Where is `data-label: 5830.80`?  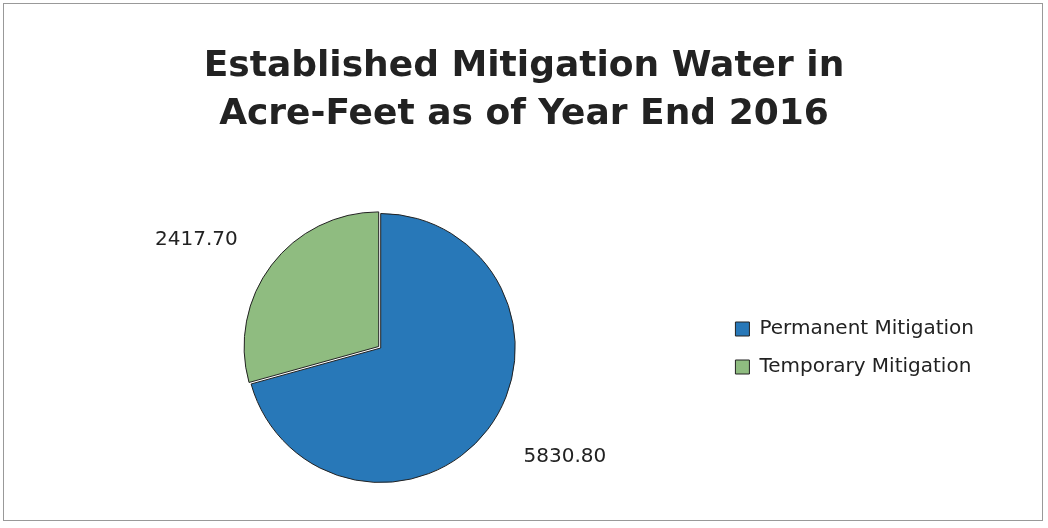
data-label: 5830.80 is located at coordinates (565, 454).